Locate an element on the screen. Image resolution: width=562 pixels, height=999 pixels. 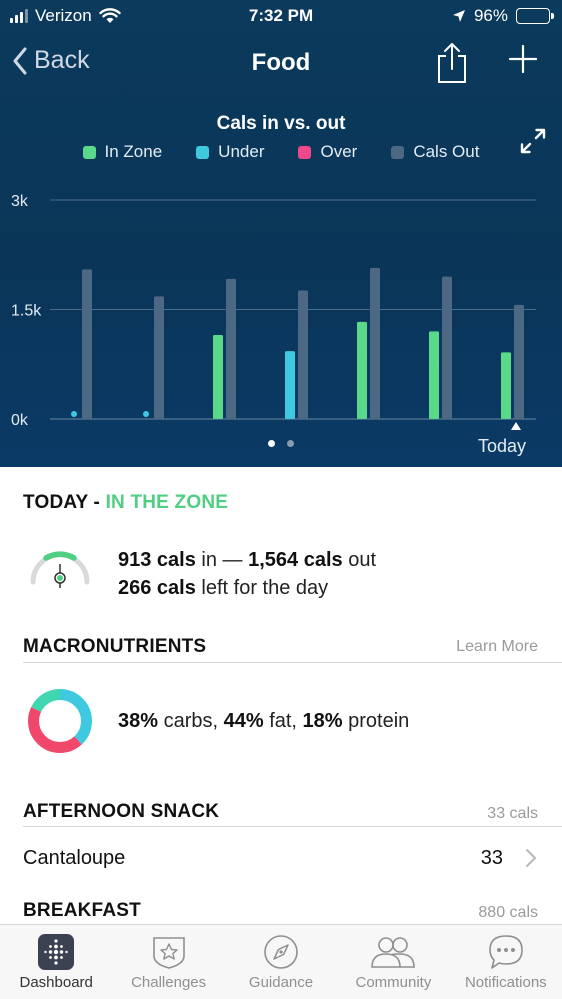
location-arrow-icon is located at coordinates (458, 16).